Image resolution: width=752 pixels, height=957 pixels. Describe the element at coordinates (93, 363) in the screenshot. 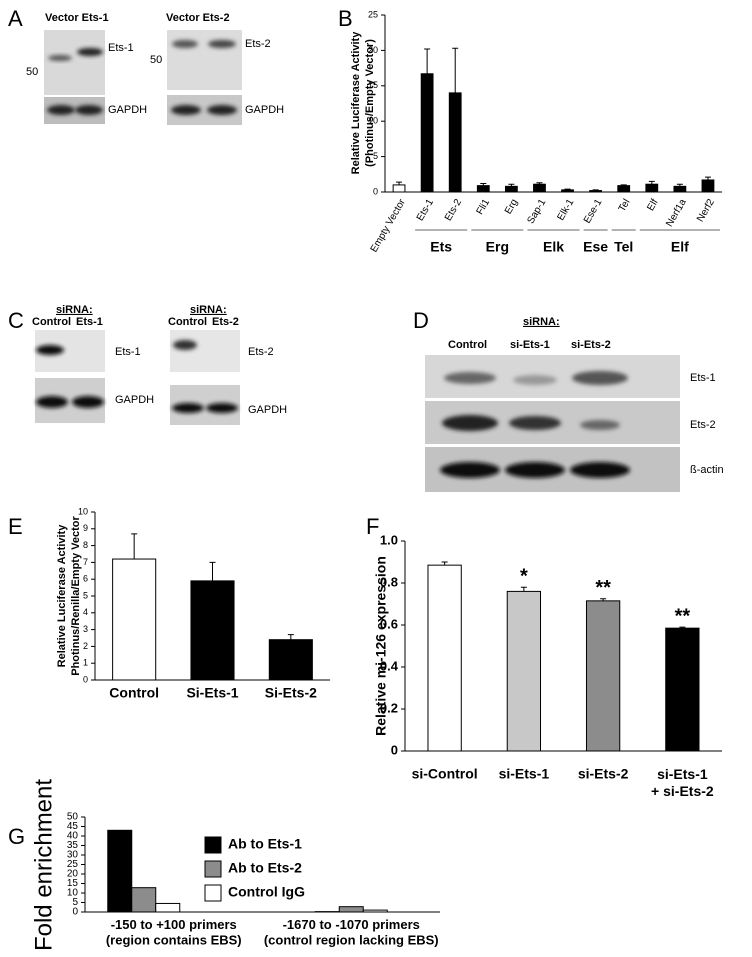

I see `blot-c1: siRNA: Control Ets-1 Ets-1 GAPDH` at that location.